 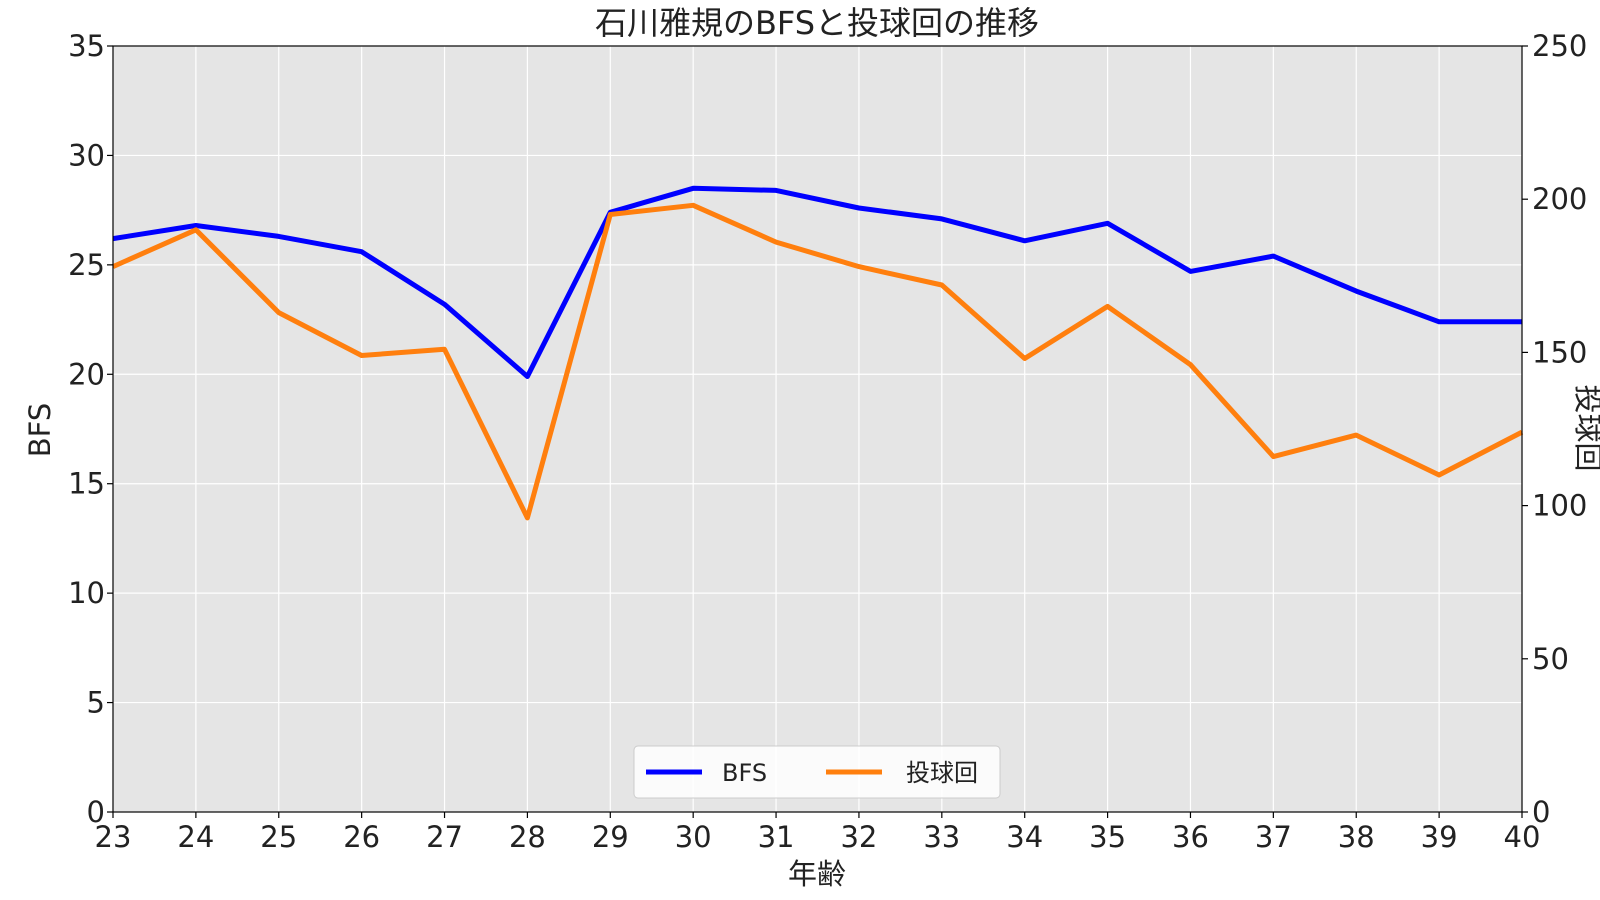 I want to click on x-tick-label: 36, so click(x=1190, y=837).